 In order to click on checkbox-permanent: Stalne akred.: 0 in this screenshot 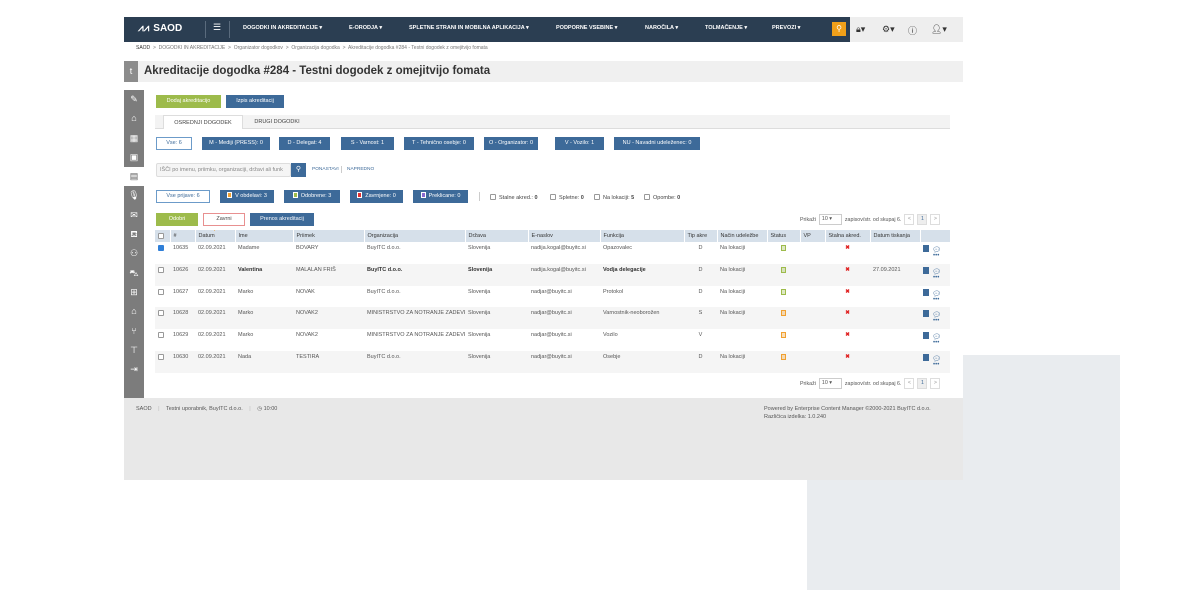, I will do `click(514, 197)`.